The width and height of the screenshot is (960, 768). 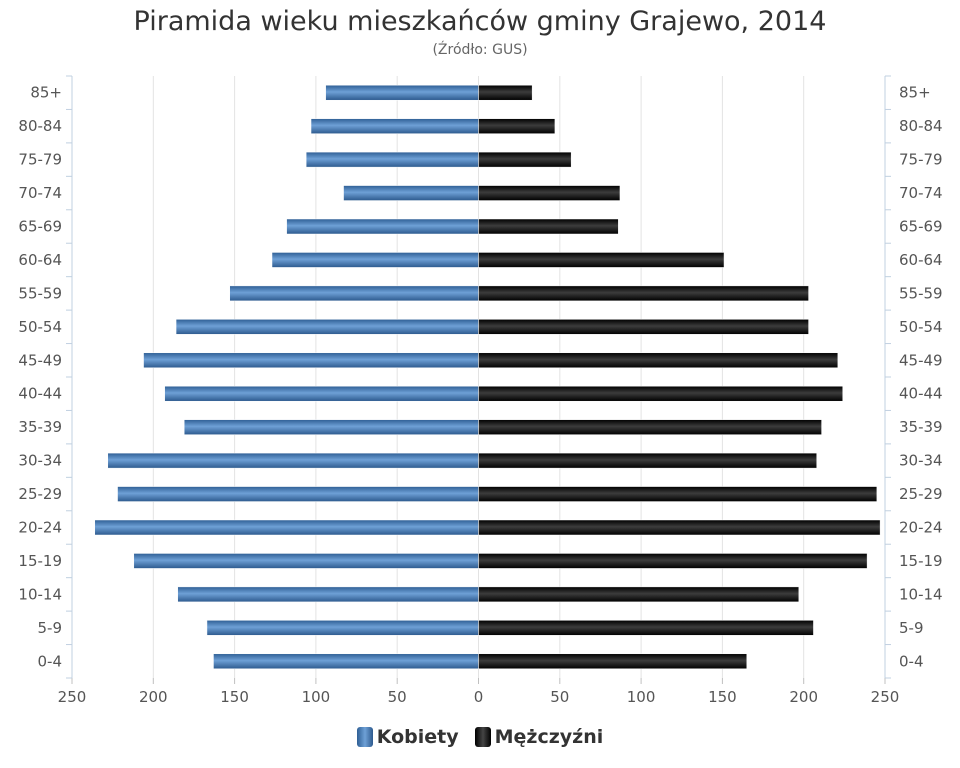 What do you see at coordinates (46, 93) in the screenshot?
I see `y-label-left: 85+` at bounding box center [46, 93].